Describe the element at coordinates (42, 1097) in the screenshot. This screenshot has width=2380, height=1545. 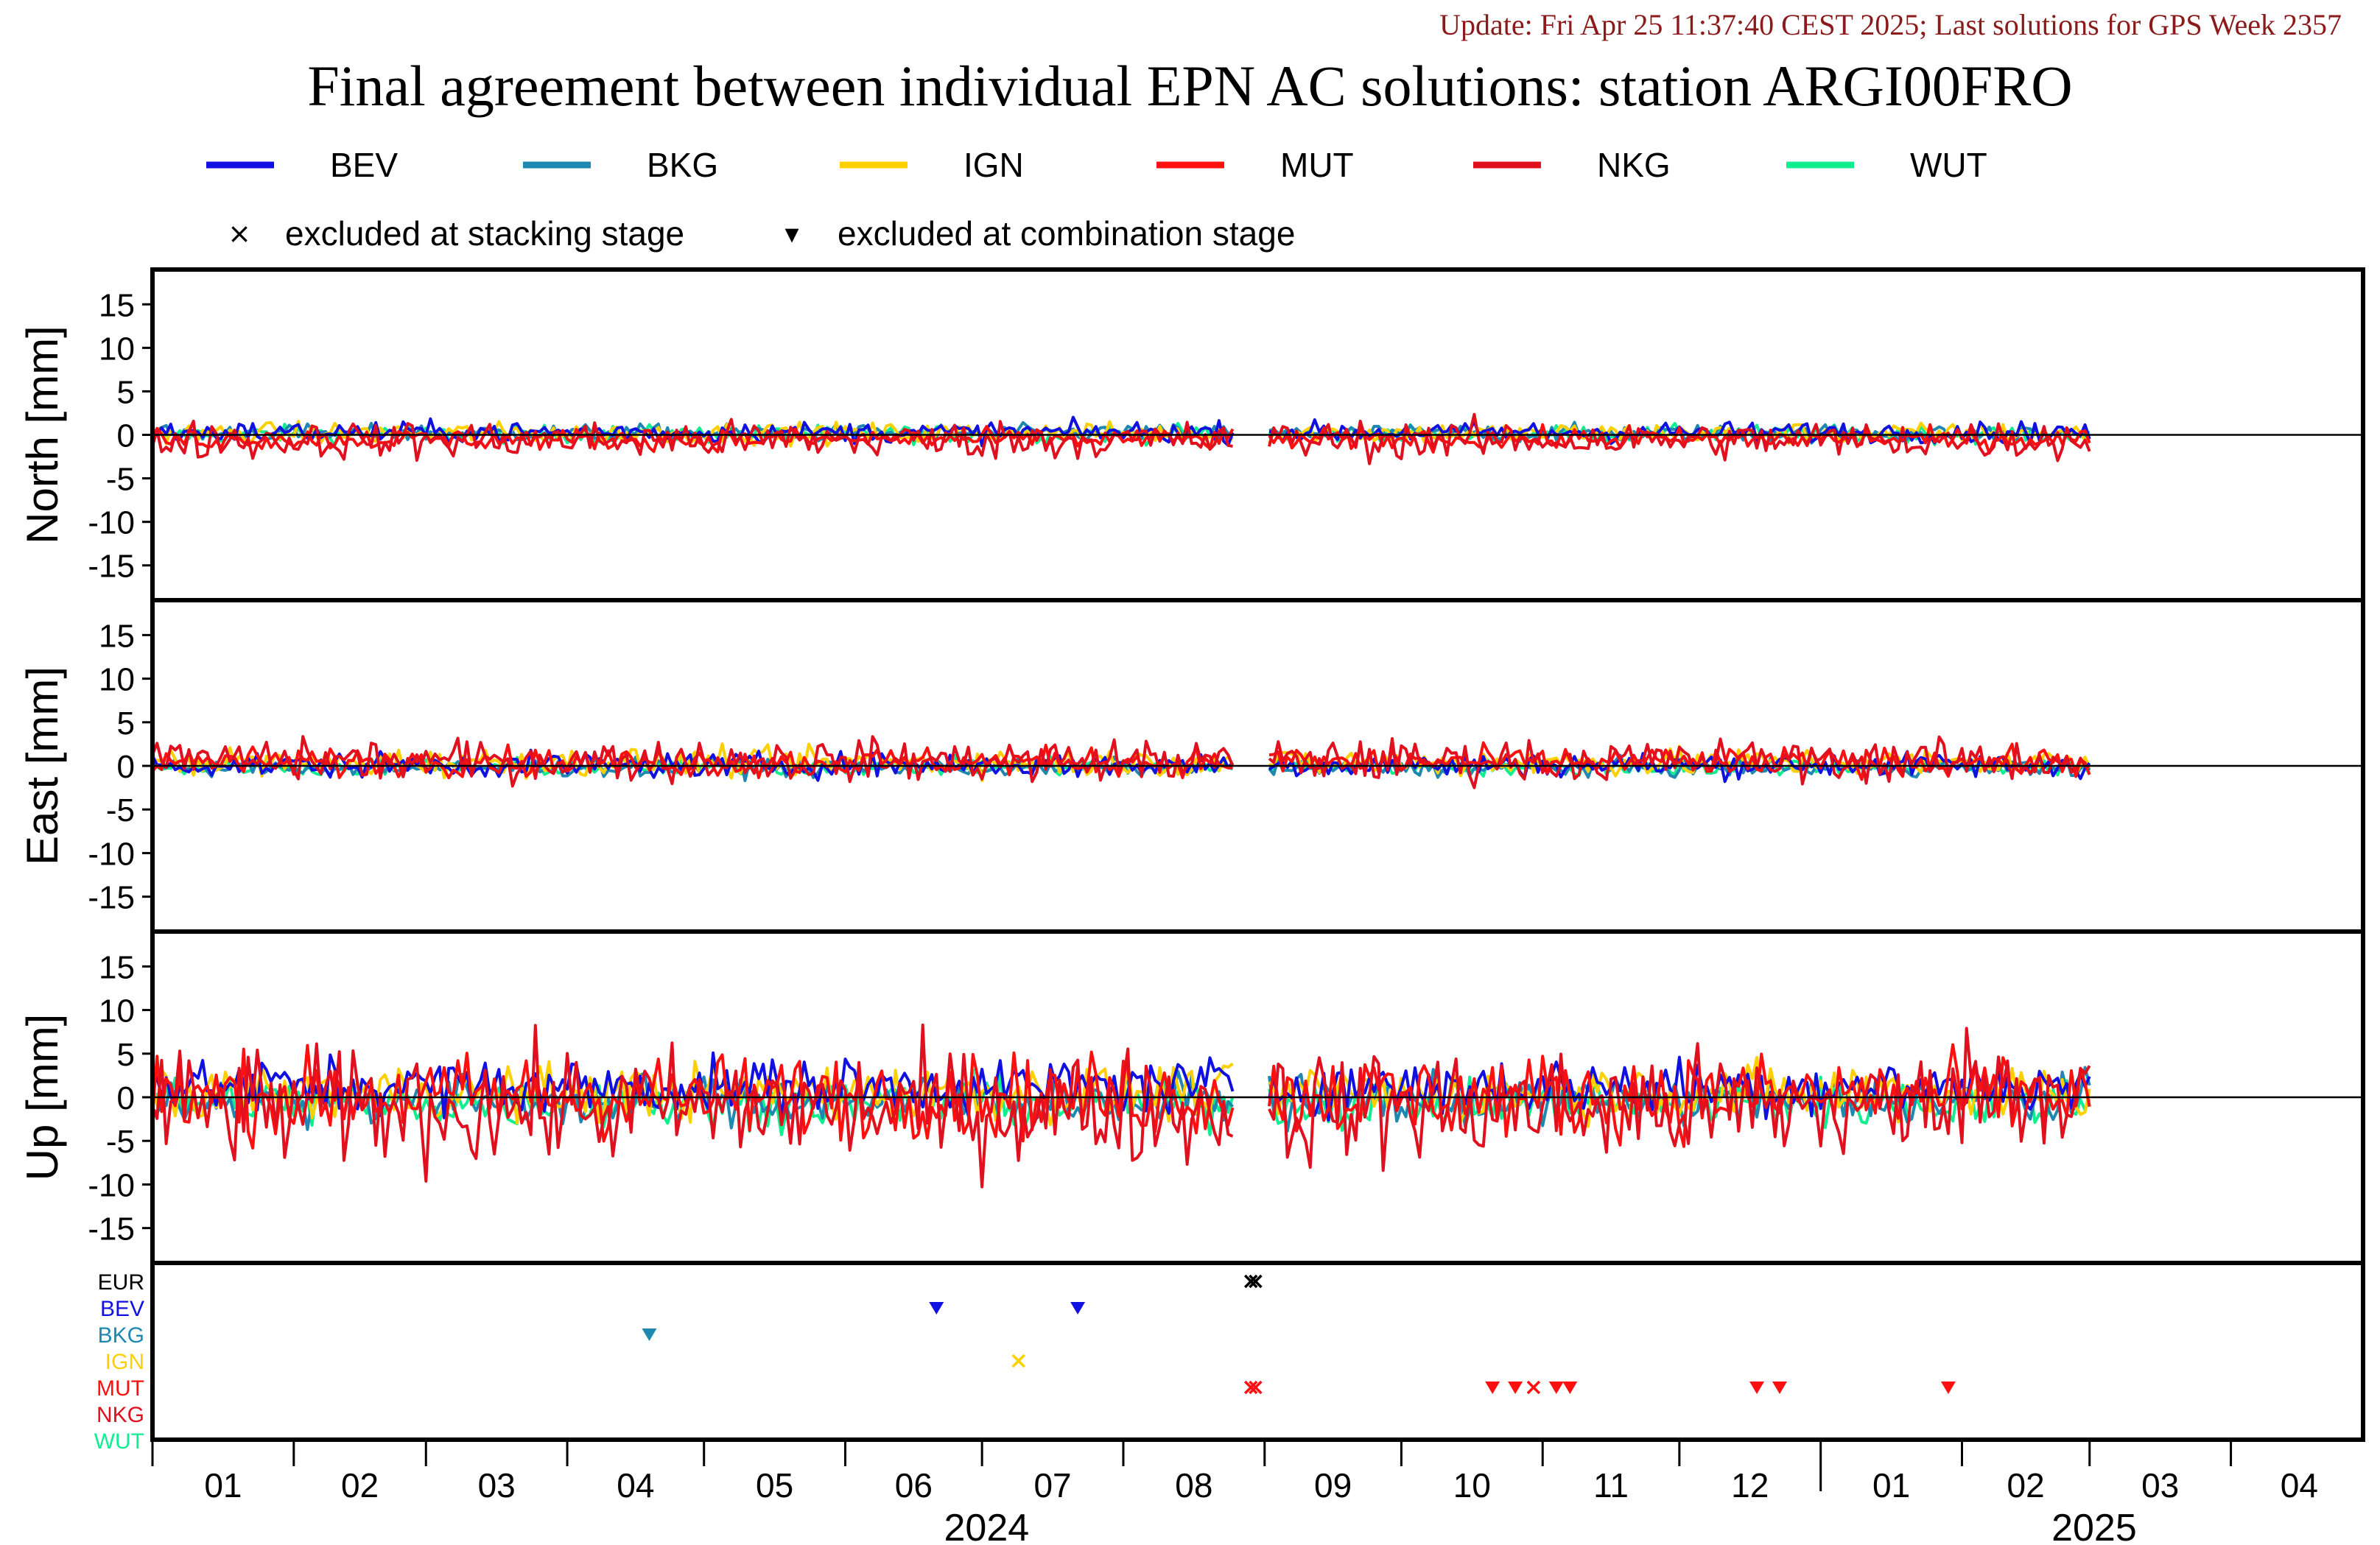
I see `y-axis-label: Up [mm]` at that location.